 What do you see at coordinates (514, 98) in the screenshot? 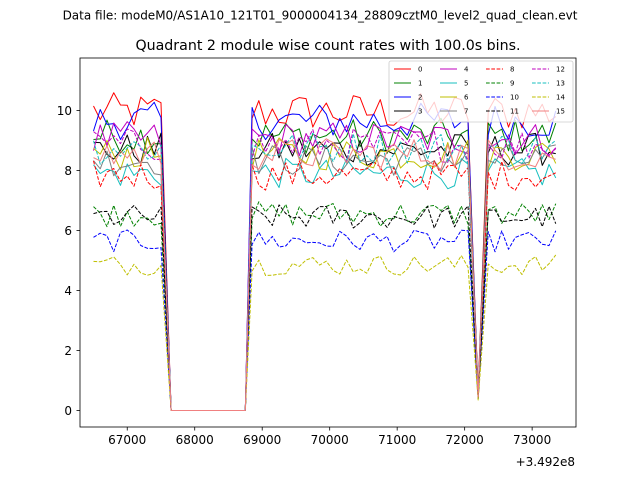
I see `legend-label-10: 10` at bounding box center [514, 98].